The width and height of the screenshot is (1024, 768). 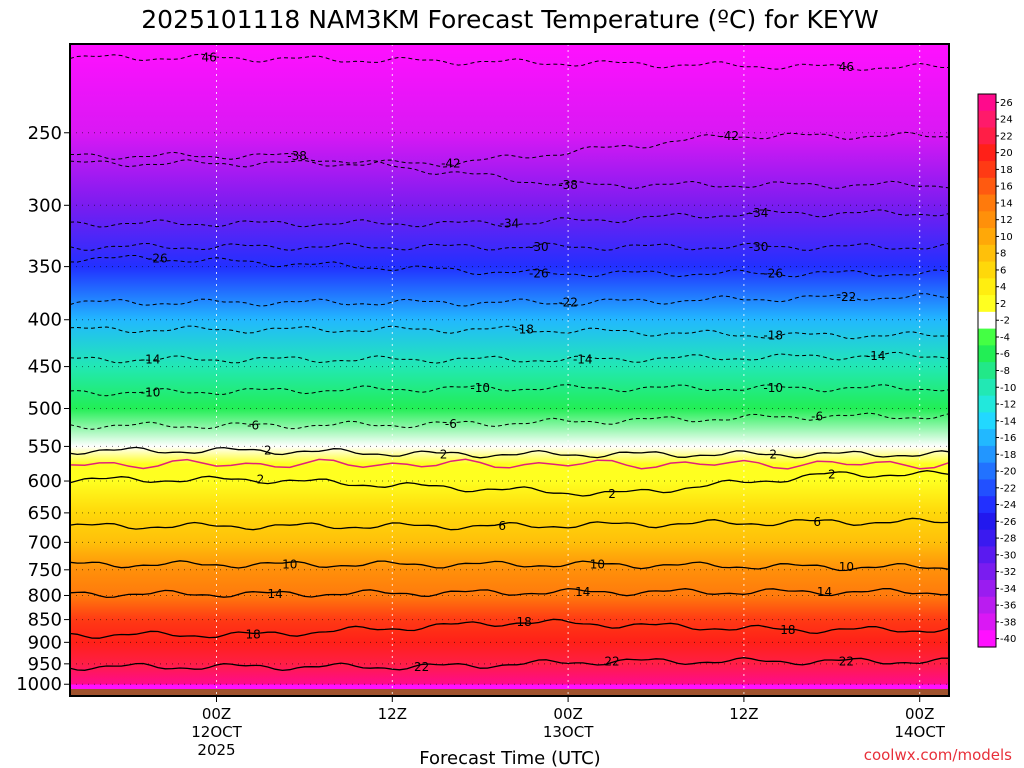 What do you see at coordinates (1008, 589) in the screenshot?
I see `colorbar-label: -34` at bounding box center [1008, 589].